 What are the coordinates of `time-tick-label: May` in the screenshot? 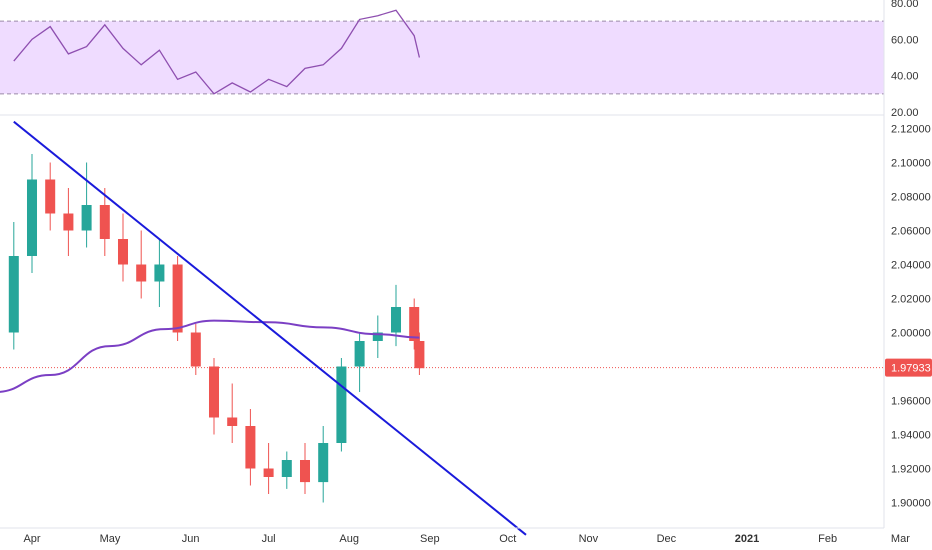 It's located at (110, 539).